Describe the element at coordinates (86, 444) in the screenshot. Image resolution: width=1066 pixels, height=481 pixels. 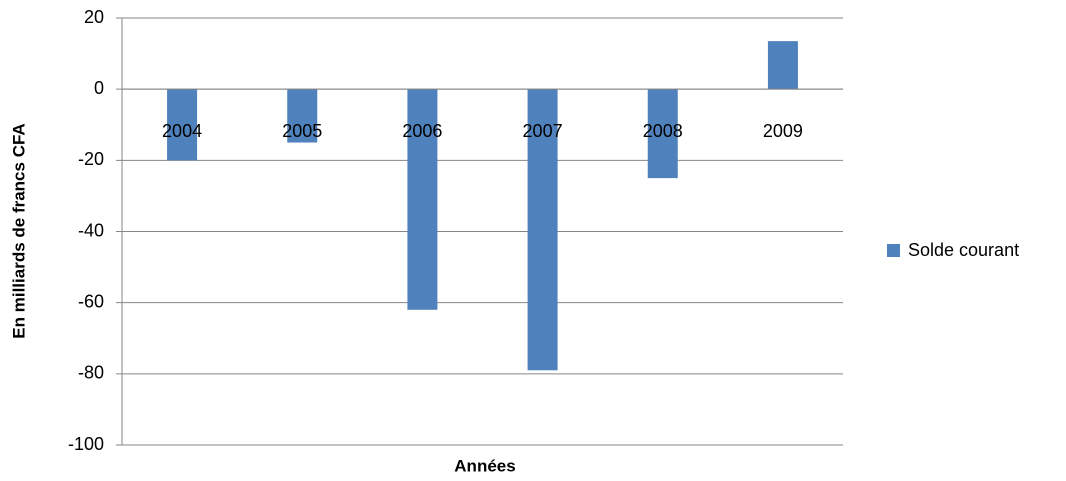
I see `y-tick-label: -100` at that location.